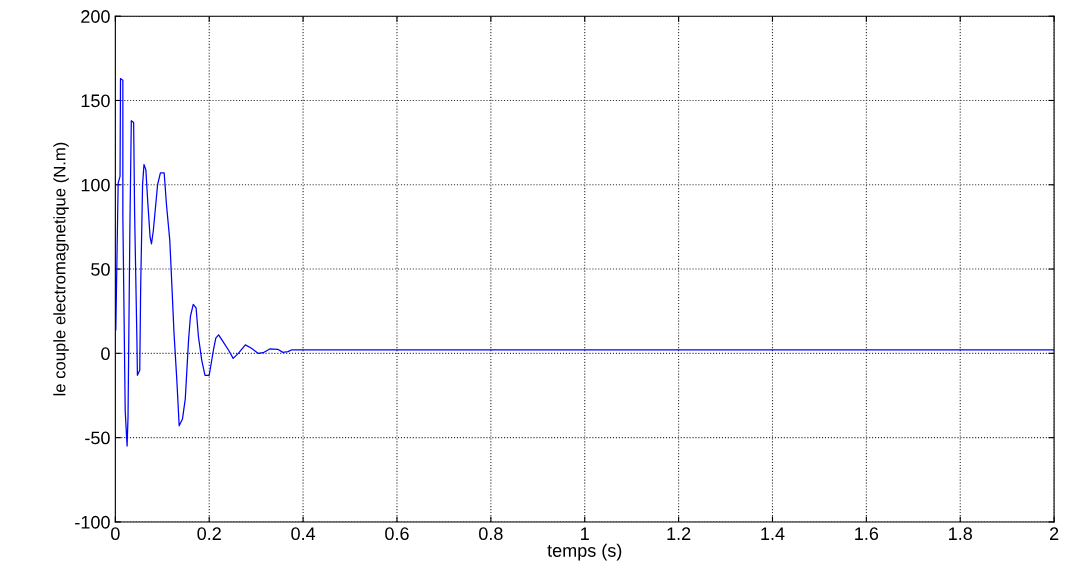 This screenshot has height=578, width=1068. Describe the element at coordinates (303, 534) in the screenshot. I see `x-tick-label: 0.4` at that location.